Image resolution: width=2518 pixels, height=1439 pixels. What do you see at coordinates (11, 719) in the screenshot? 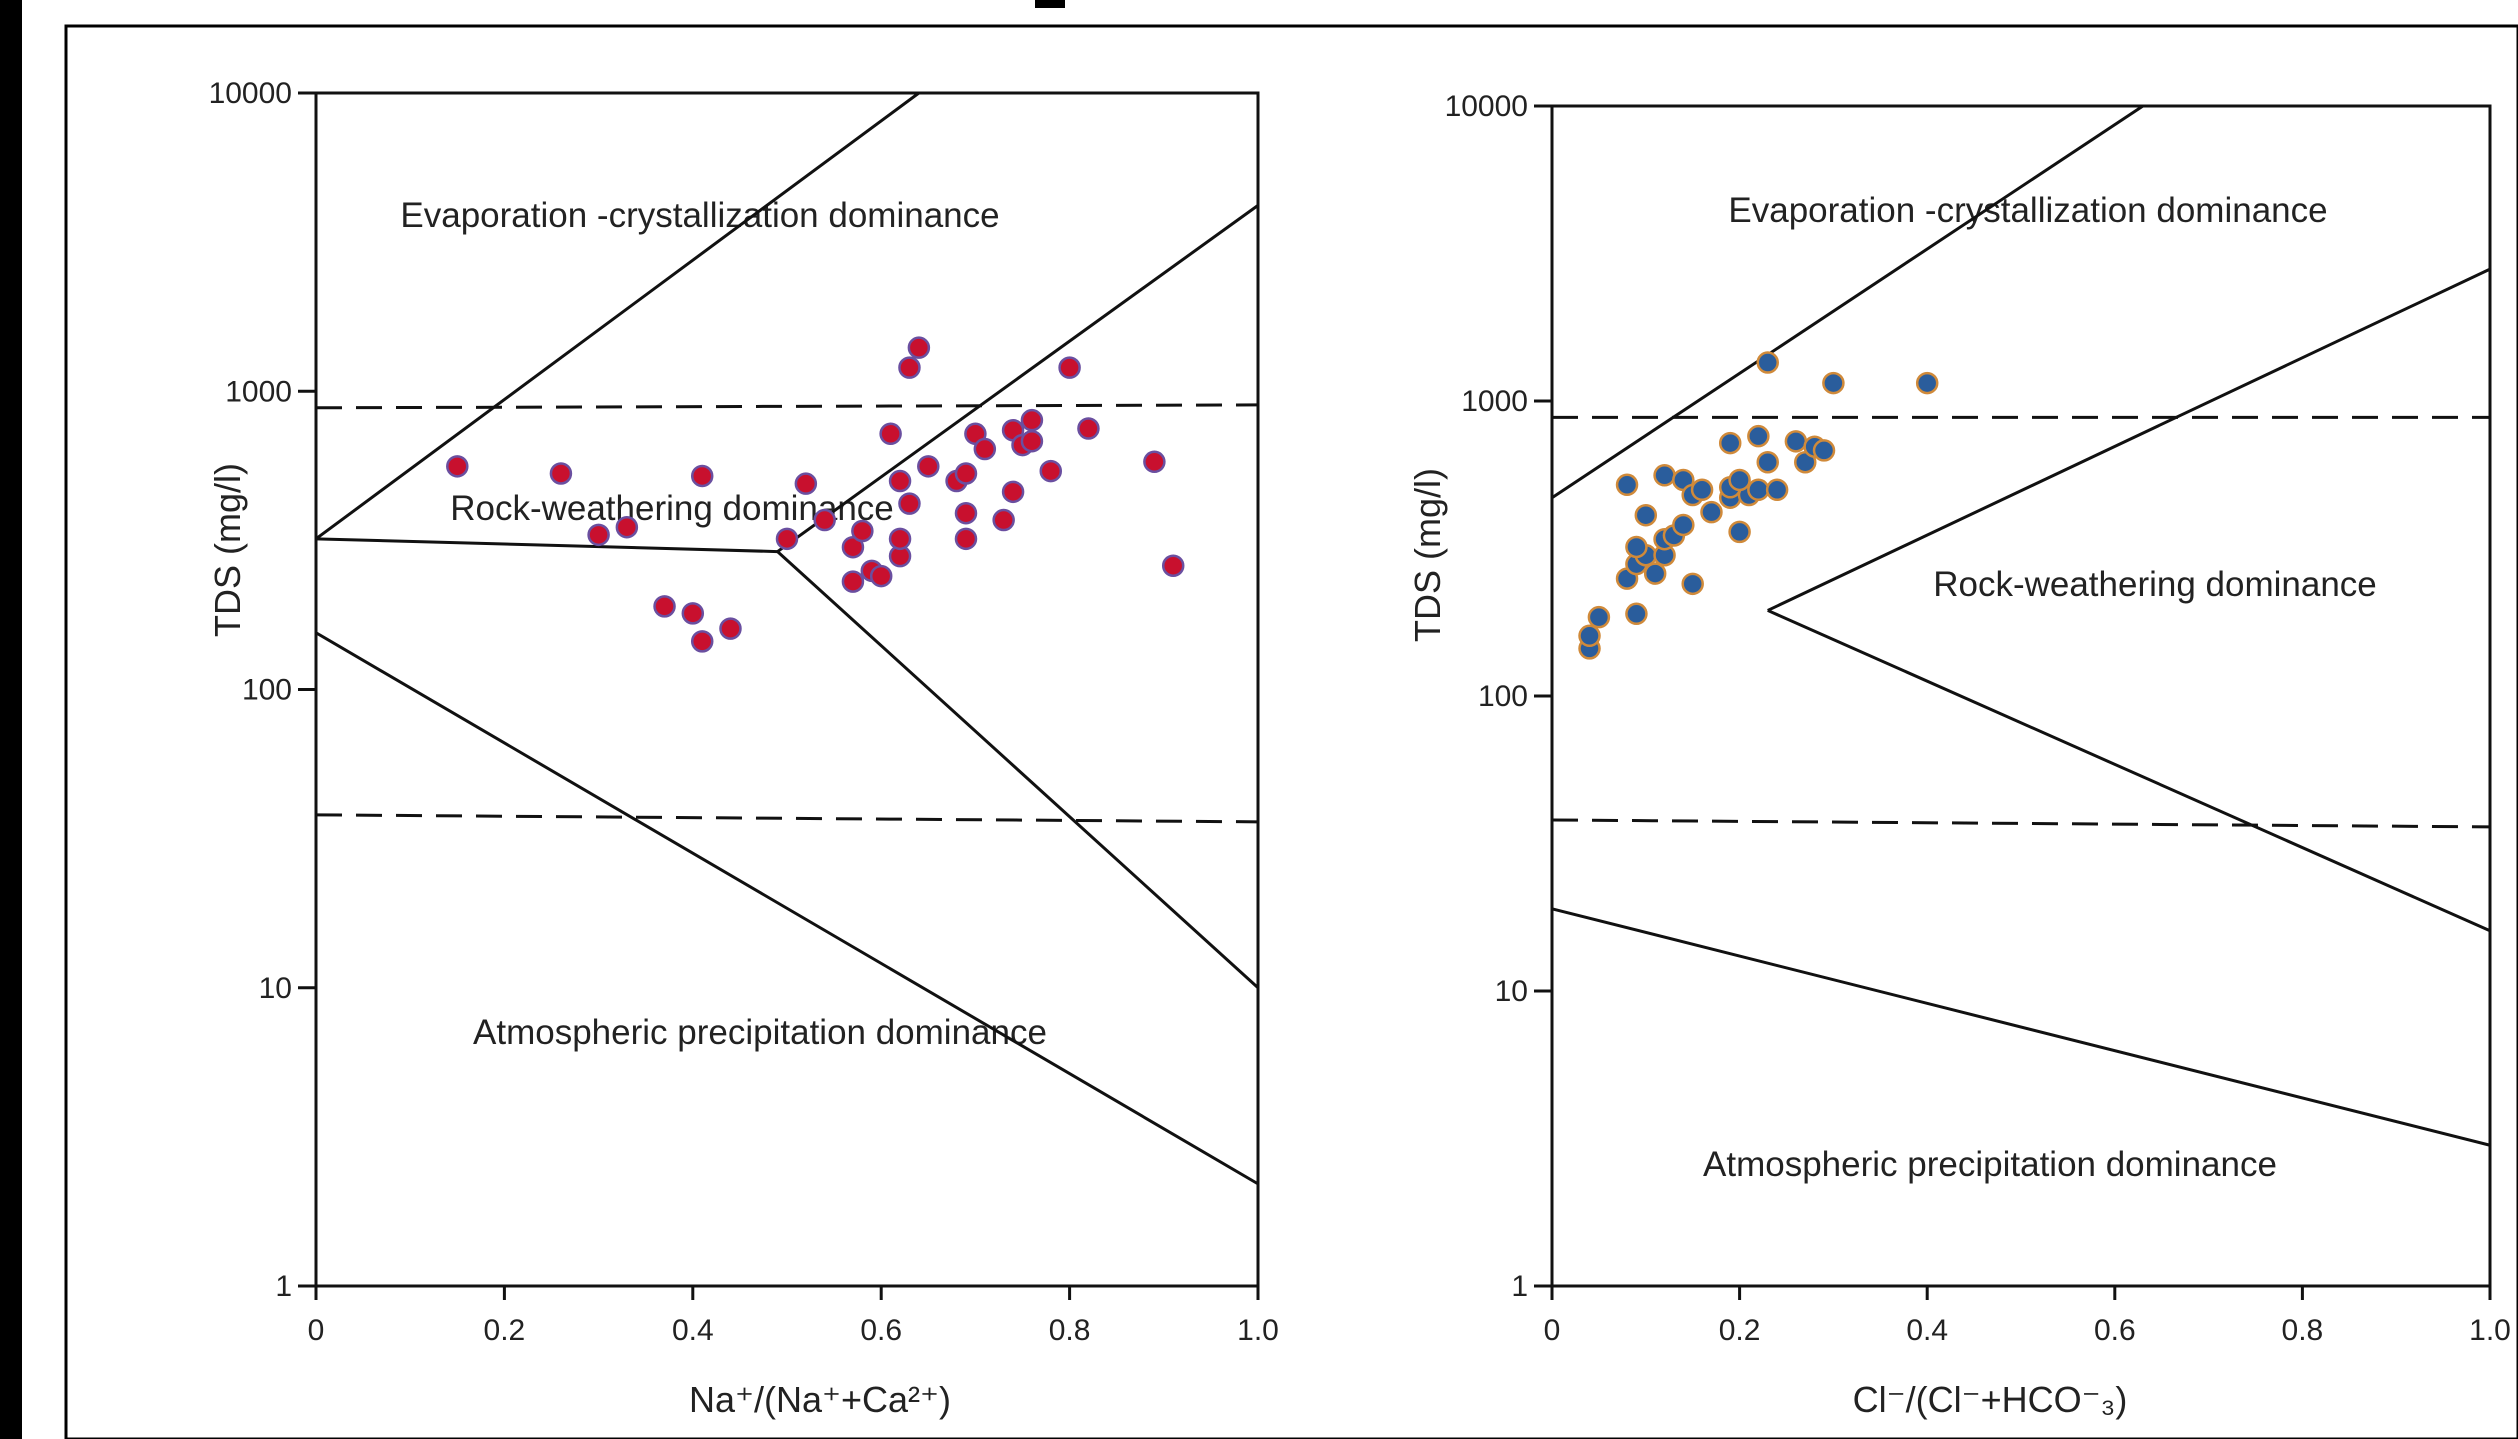
I see `figure-frame-left-bar` at bounding box center [11, 719].